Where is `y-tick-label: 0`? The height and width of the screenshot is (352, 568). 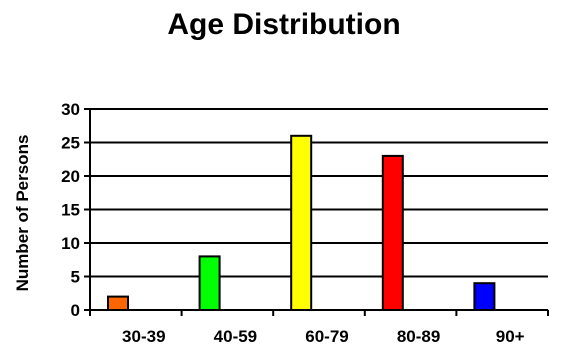 y-tick-label: 0 is located at coordinates (75, 310).